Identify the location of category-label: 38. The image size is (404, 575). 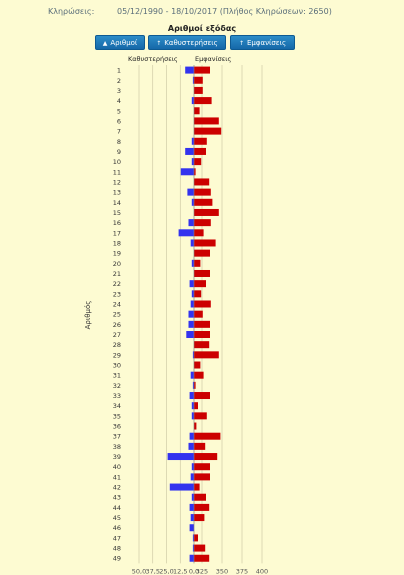
(117, 447).